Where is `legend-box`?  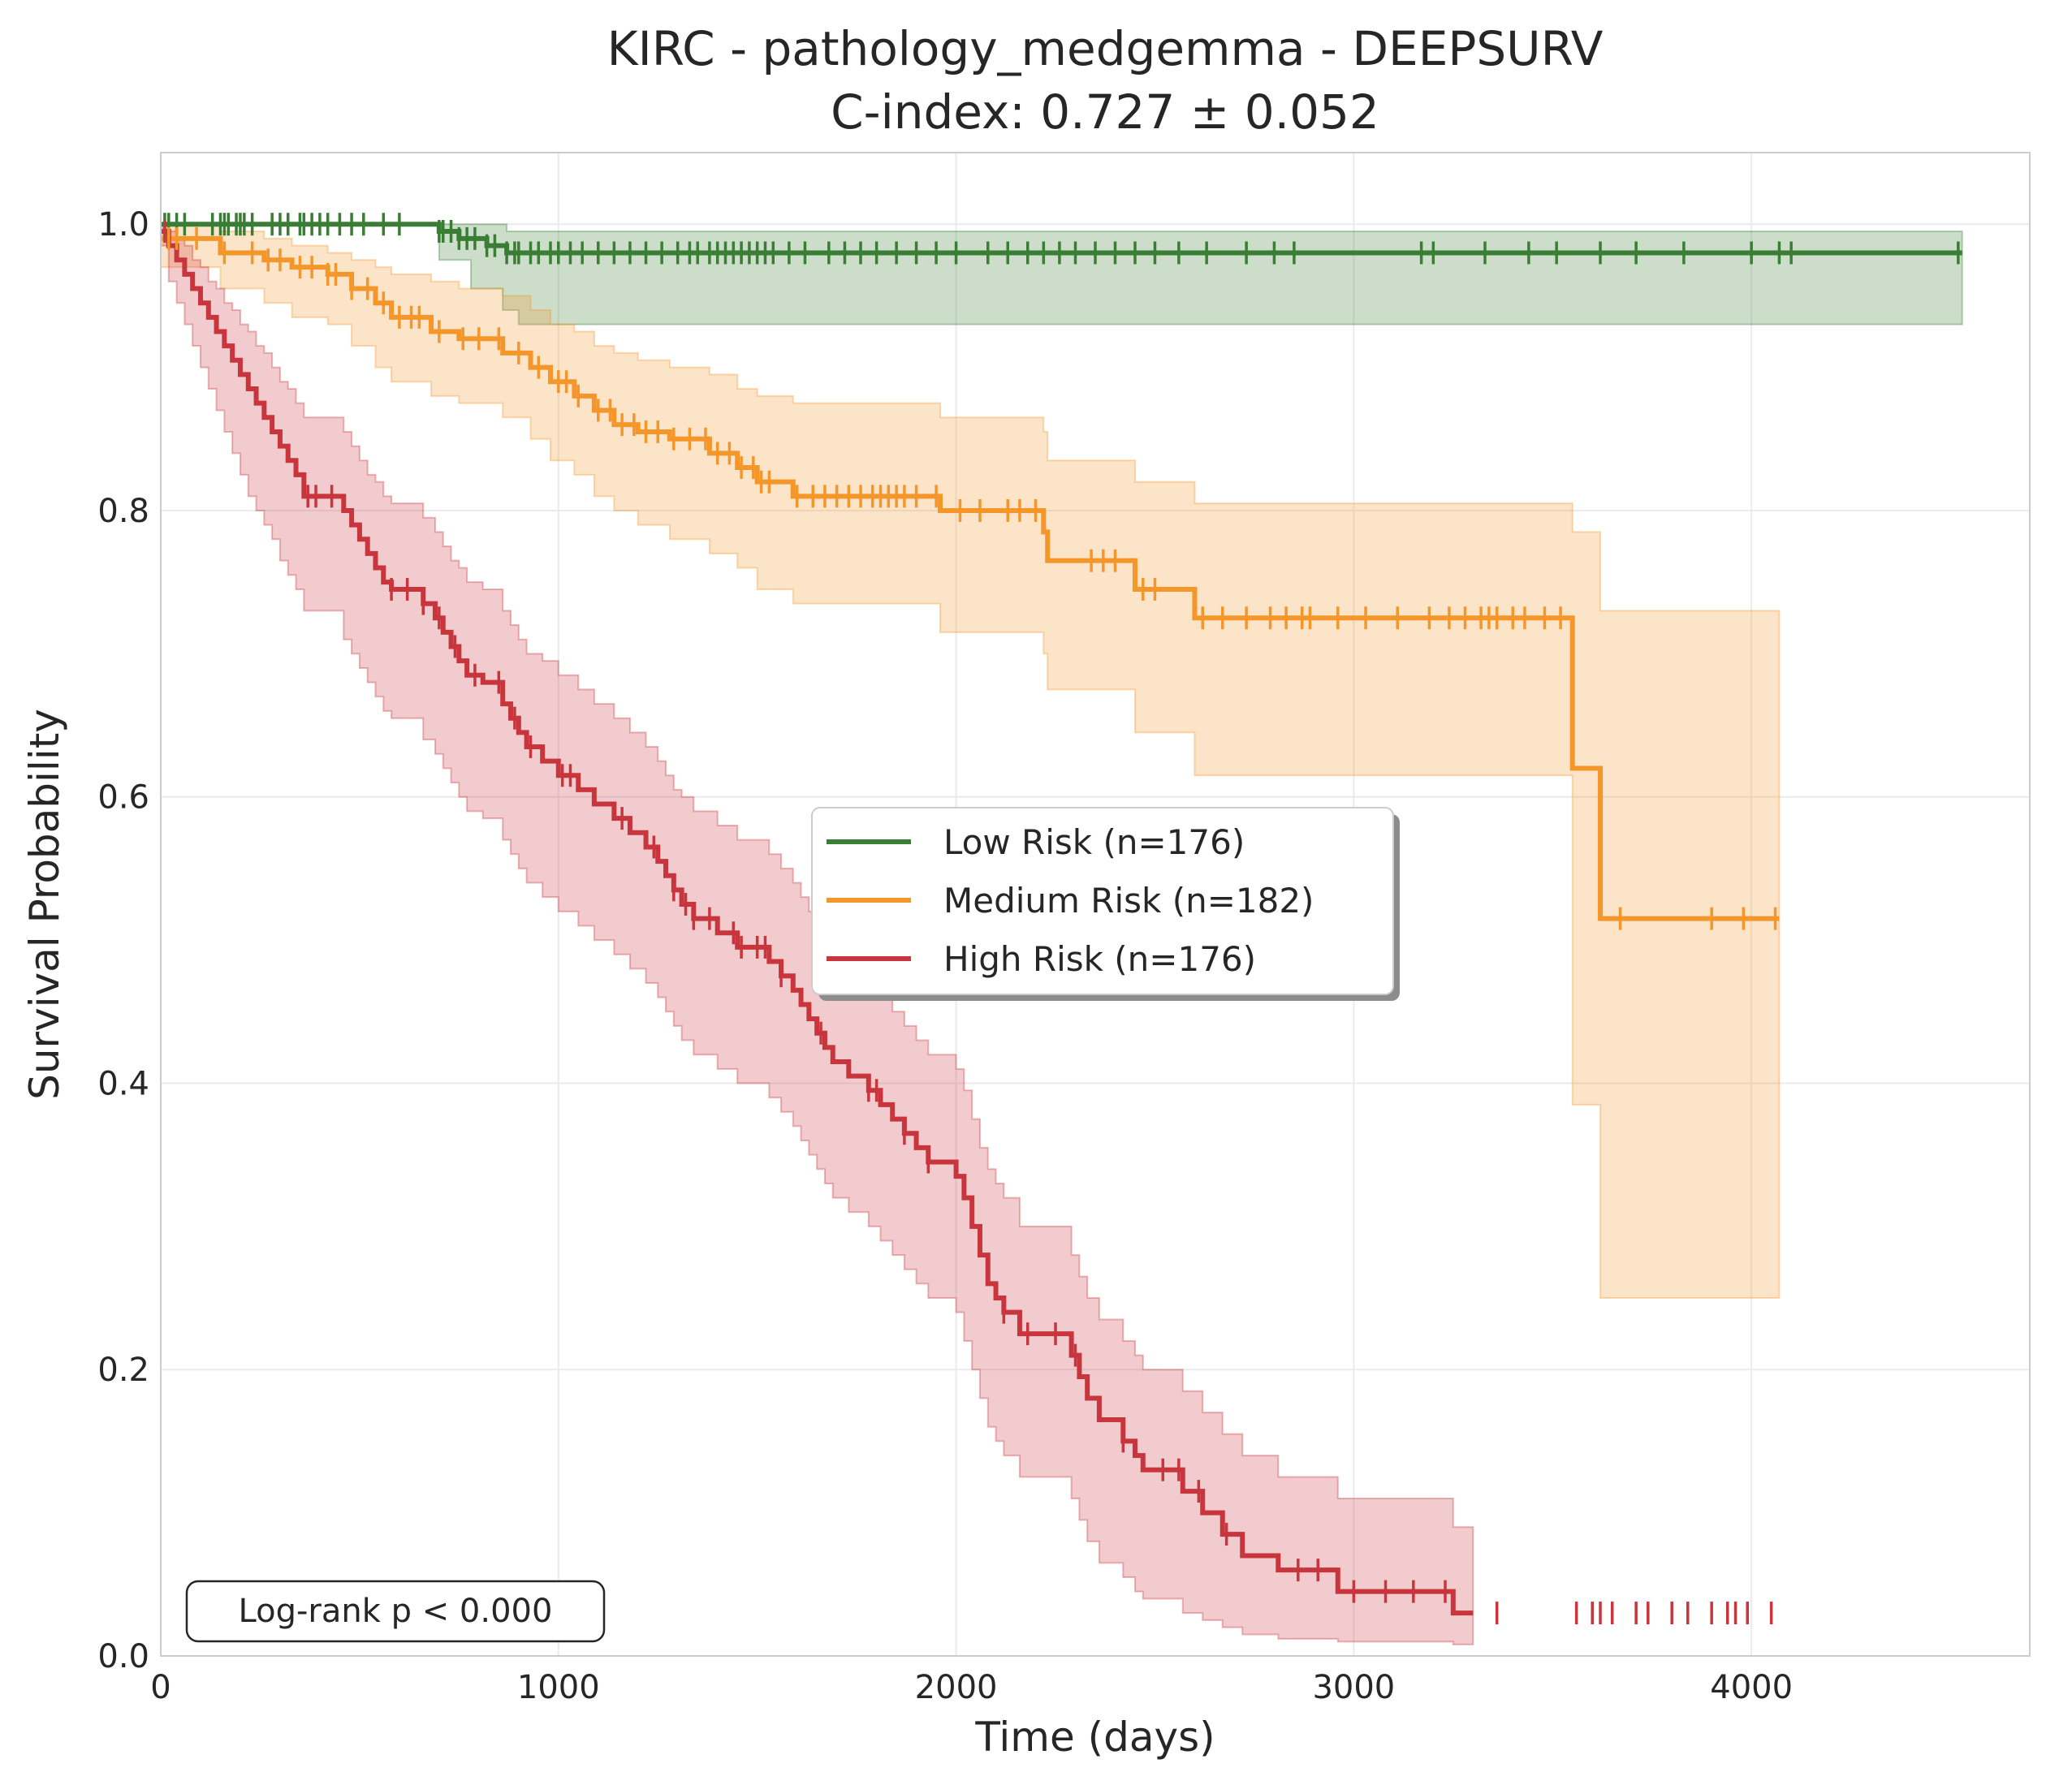
legend-box is located at coordinates (1102, 901).